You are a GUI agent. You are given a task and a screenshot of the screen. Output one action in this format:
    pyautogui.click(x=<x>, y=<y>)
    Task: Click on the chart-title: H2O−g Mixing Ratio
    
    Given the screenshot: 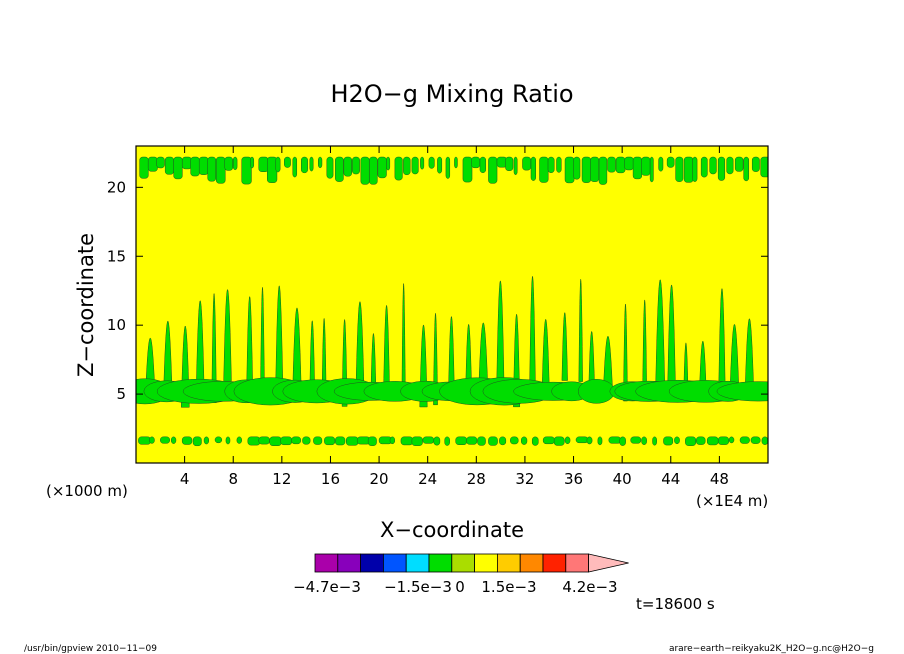 What is the action you would take?
    pyautogui.click(x=451, y=94)
    